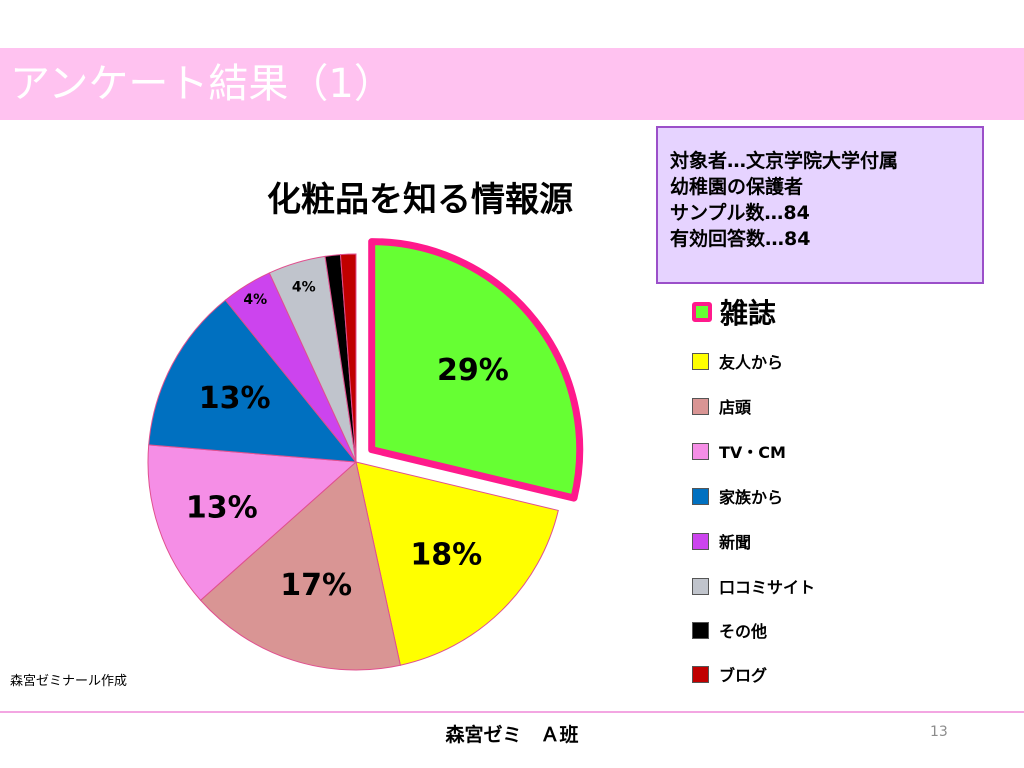 Image resolution: width=1024 pixels, height=768 pixels. What do you see at coordinates (69, 681) in the screenshot?
I see `credit-text: 森宮ゼミナール作成` at bounding box center [69, 681].